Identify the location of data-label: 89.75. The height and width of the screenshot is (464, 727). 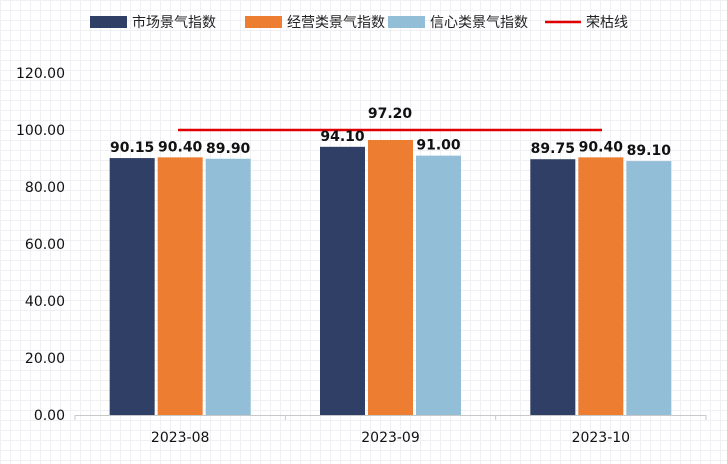
(553, 149).